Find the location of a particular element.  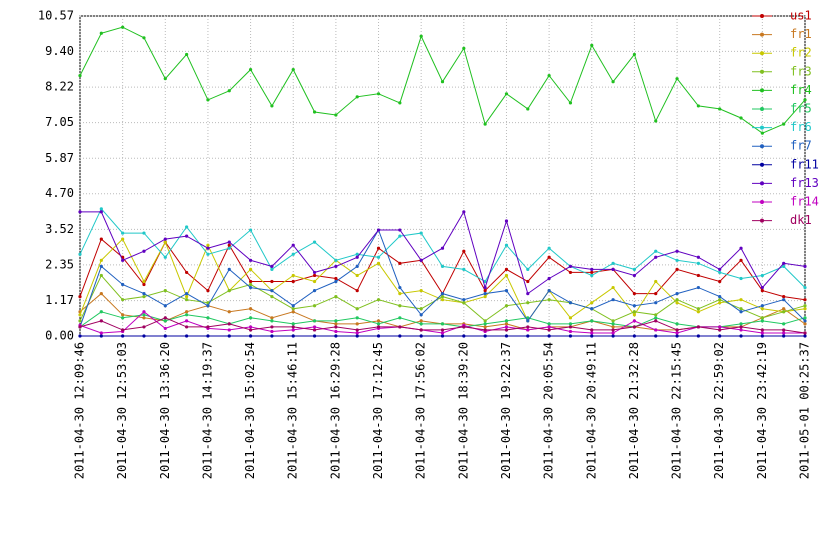

legend-label: fr5 is located at coordinates (801, 109).